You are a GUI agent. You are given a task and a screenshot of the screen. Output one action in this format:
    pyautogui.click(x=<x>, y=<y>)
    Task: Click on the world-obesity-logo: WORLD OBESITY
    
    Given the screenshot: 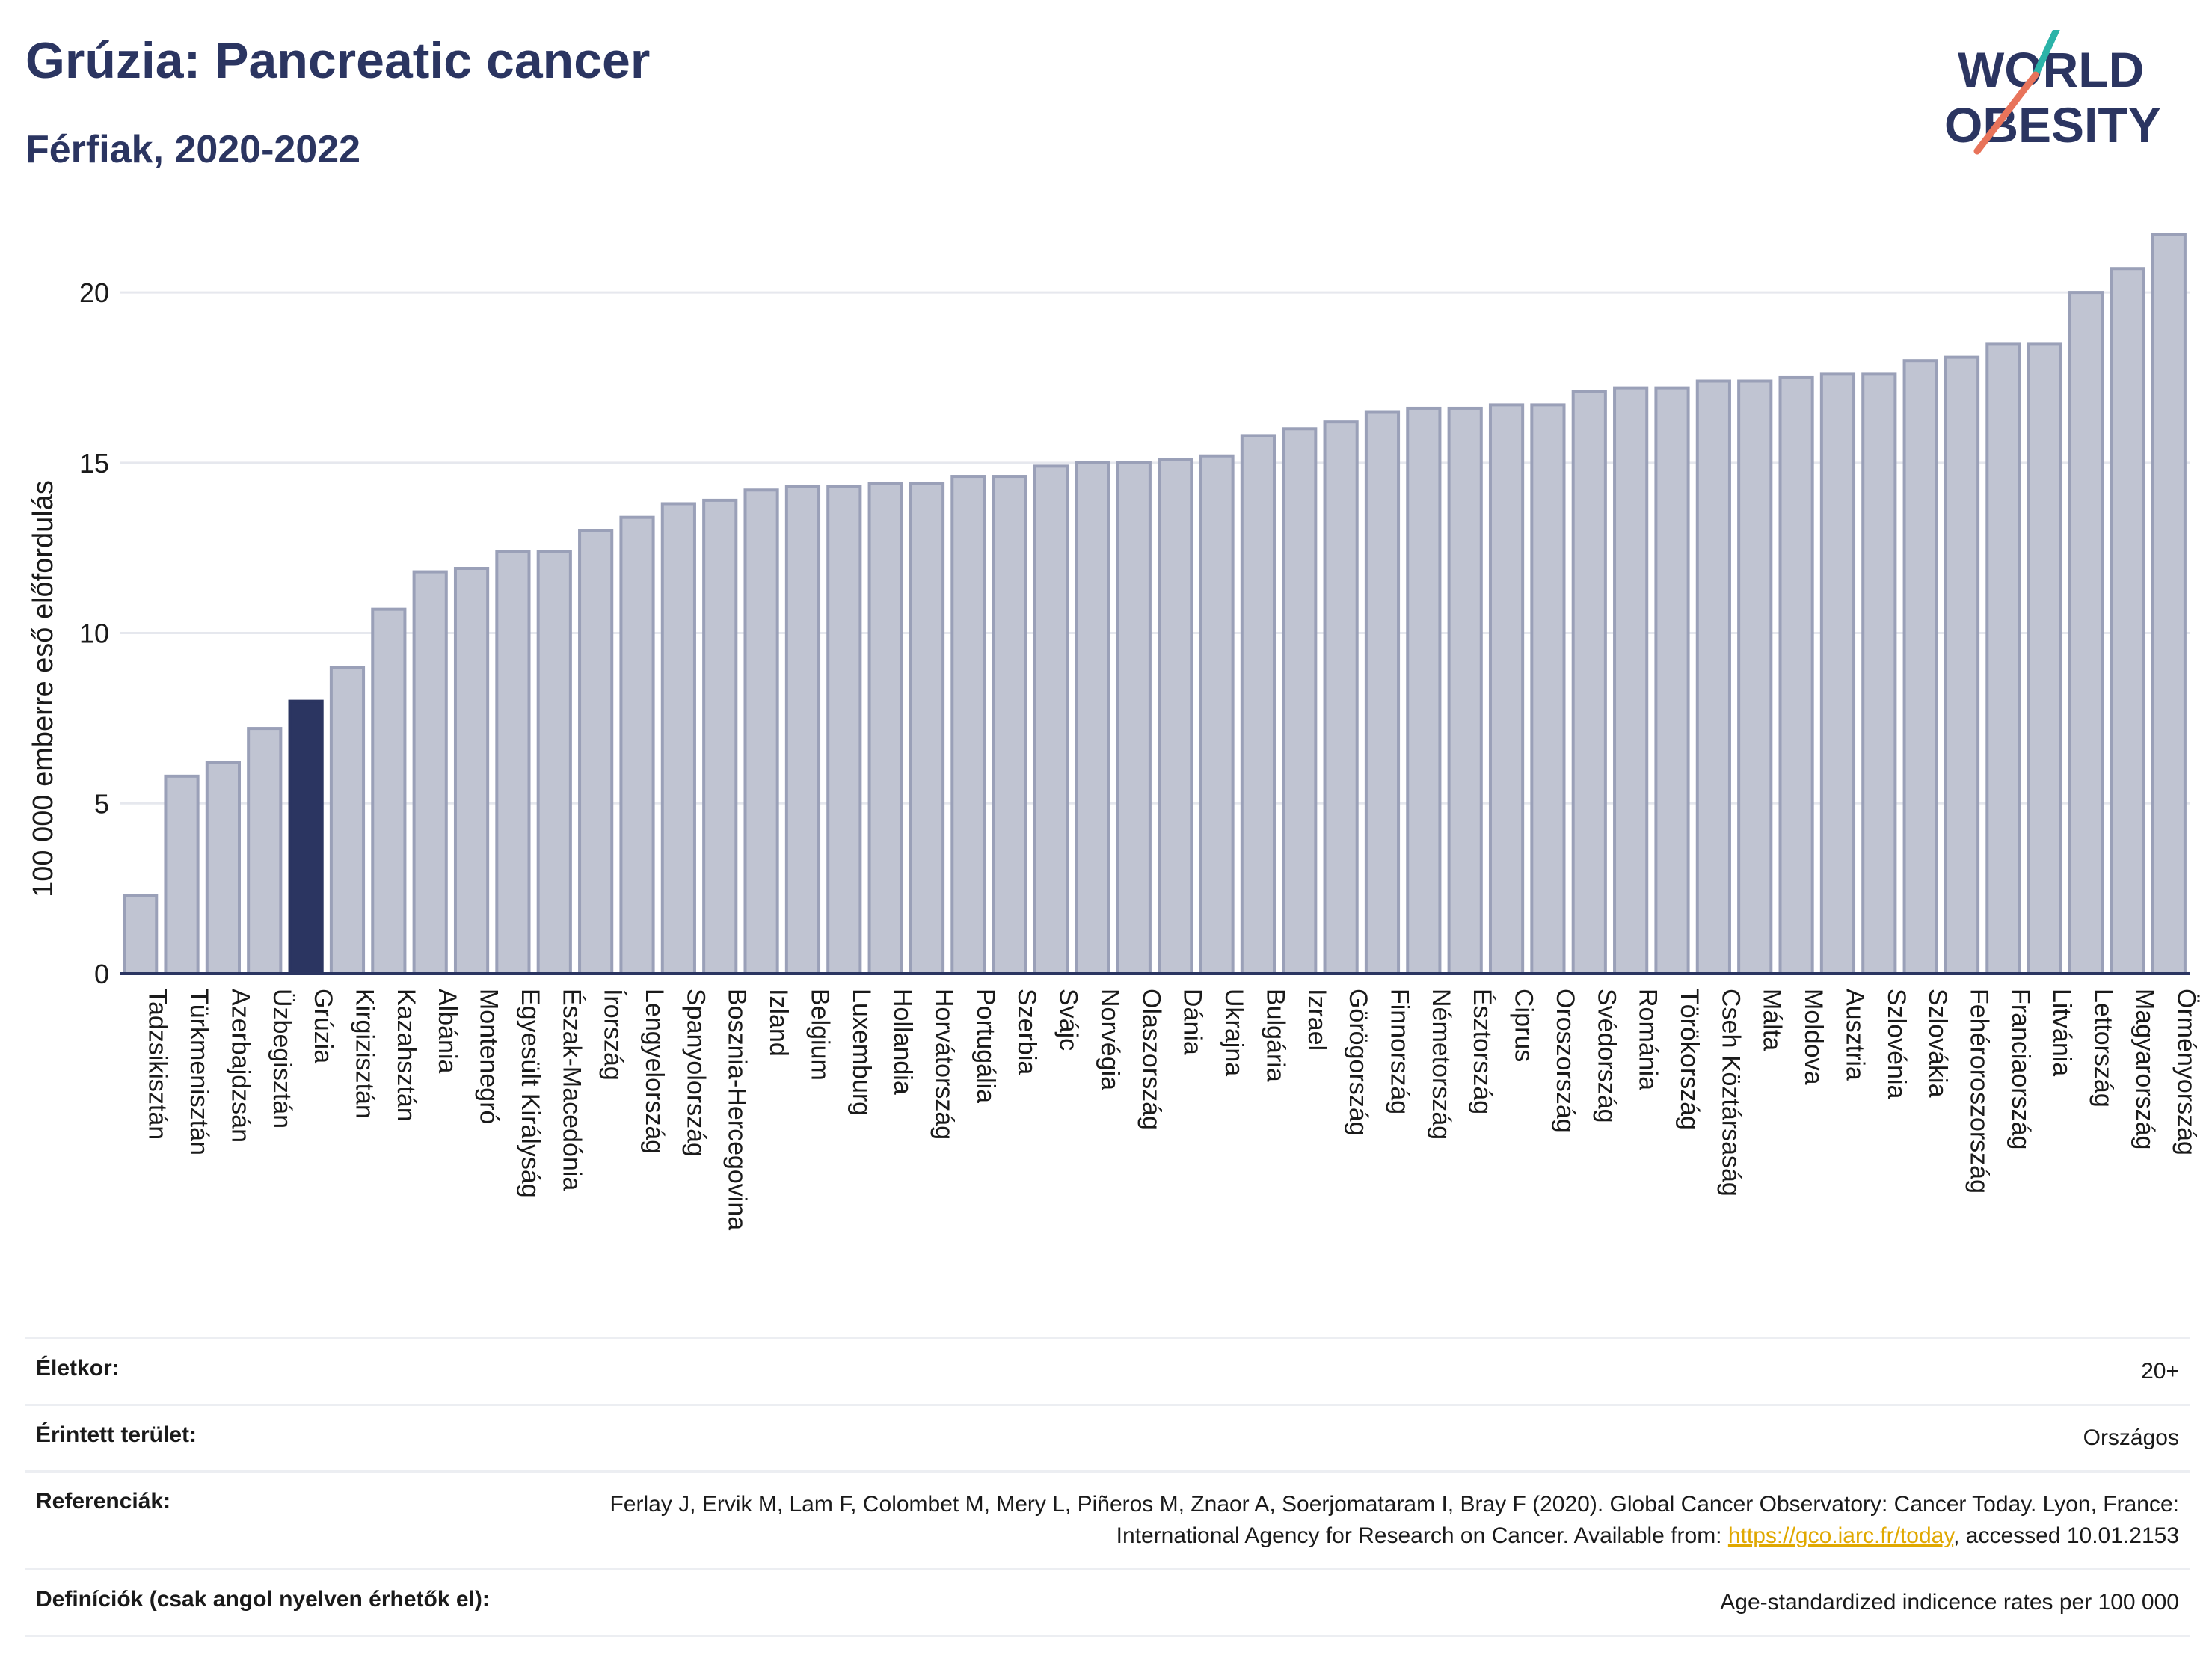 What is the action you would take?
    pyautogui.click(x=2052, y=92)
    